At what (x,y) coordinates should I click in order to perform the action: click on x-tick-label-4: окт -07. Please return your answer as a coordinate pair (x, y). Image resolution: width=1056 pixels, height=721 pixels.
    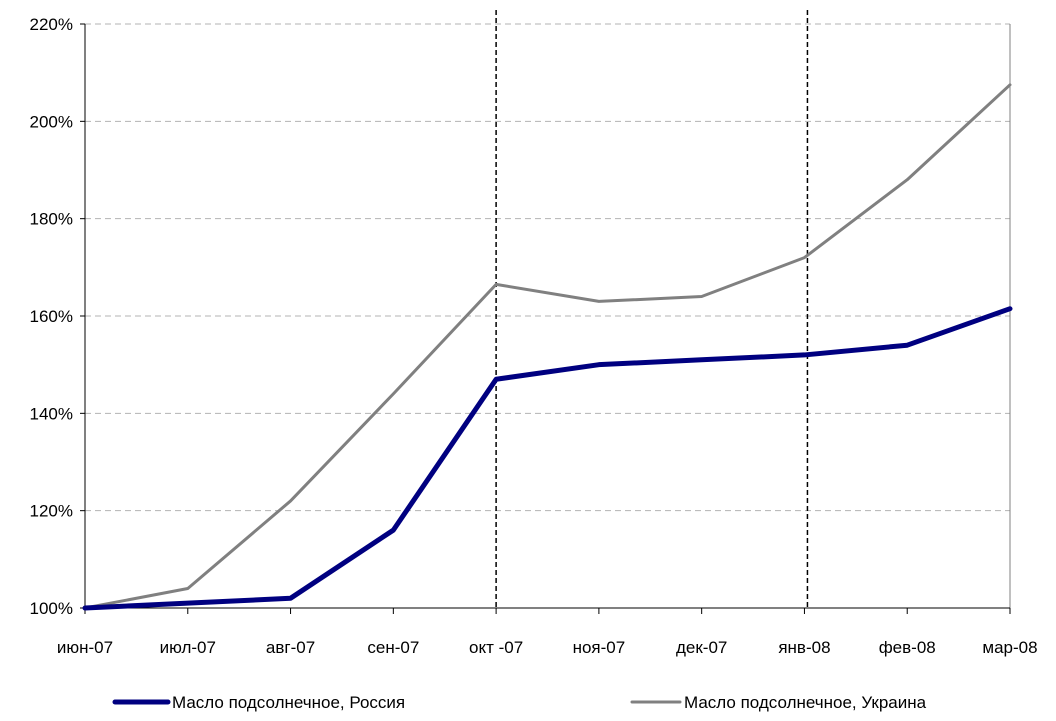
    Looking at the image, I should click on (496, 647).